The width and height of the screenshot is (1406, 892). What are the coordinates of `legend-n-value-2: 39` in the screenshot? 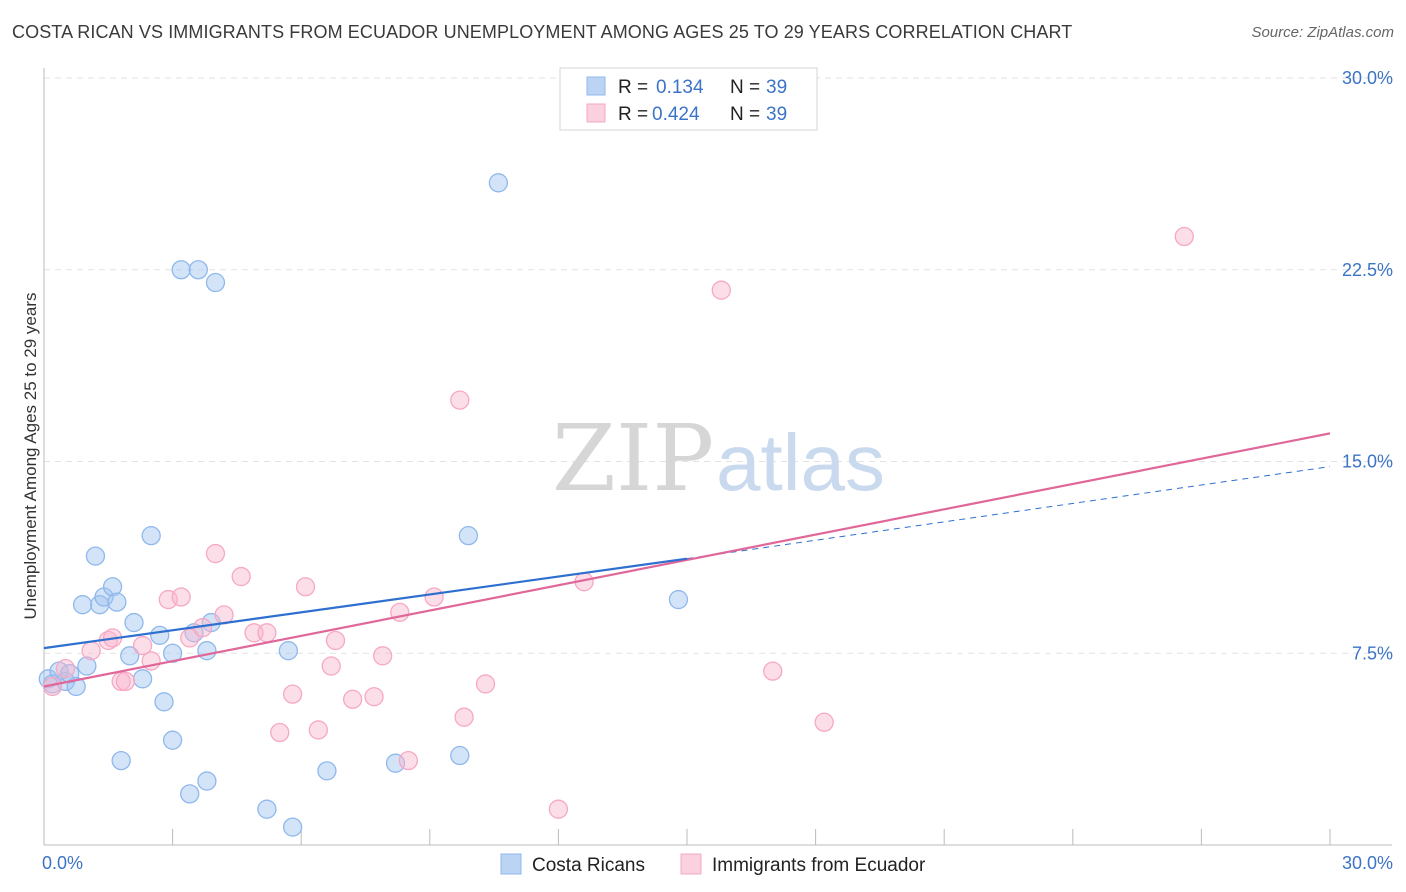 It's located at (776, 114).